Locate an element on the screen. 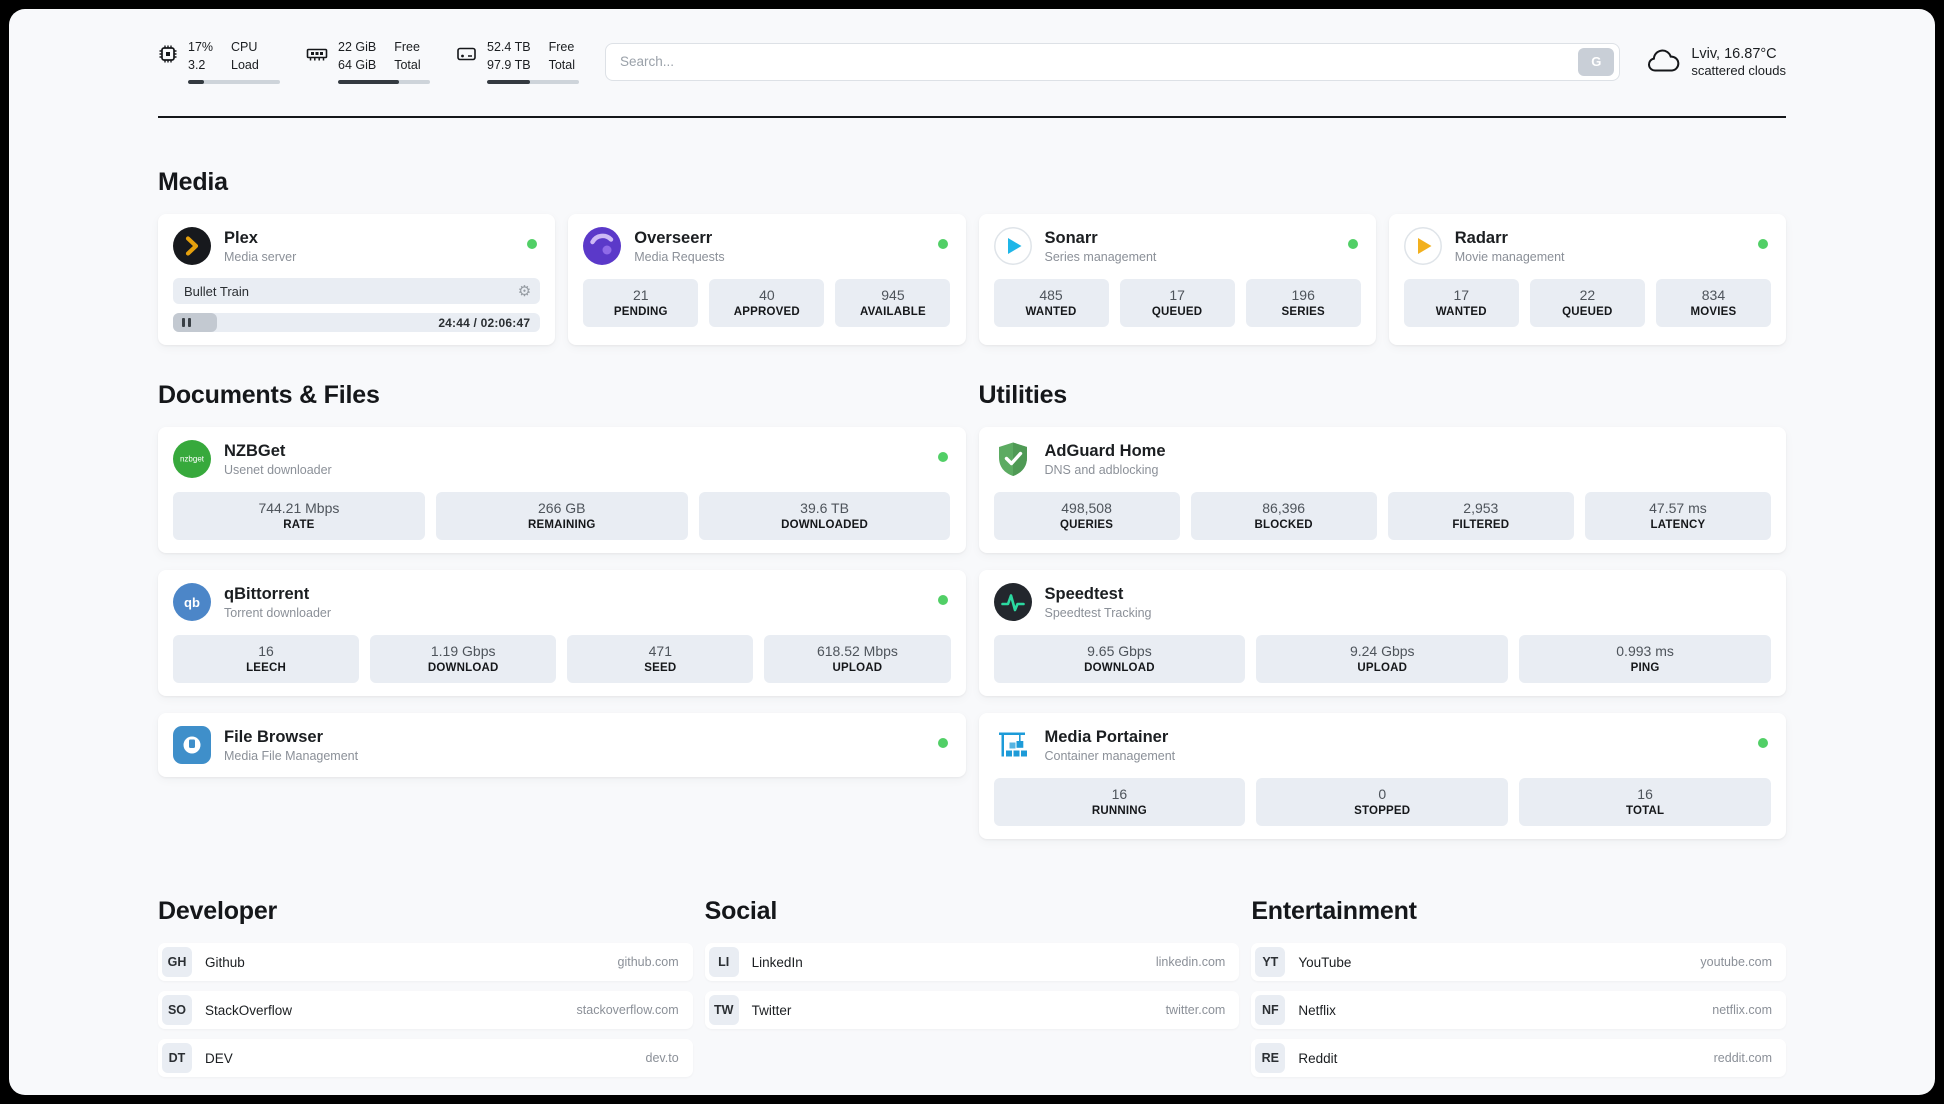 Image resolution: width=1944 pixels, height=1104 pixels. speedtest-icon is located at coordinates (1012, 602).